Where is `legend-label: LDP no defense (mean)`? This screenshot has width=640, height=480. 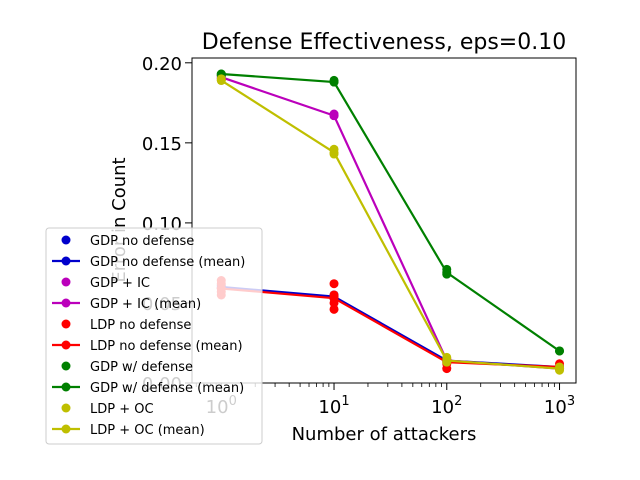
legend-label: LDP no defense (mean) is located at coordinates (166, 346).